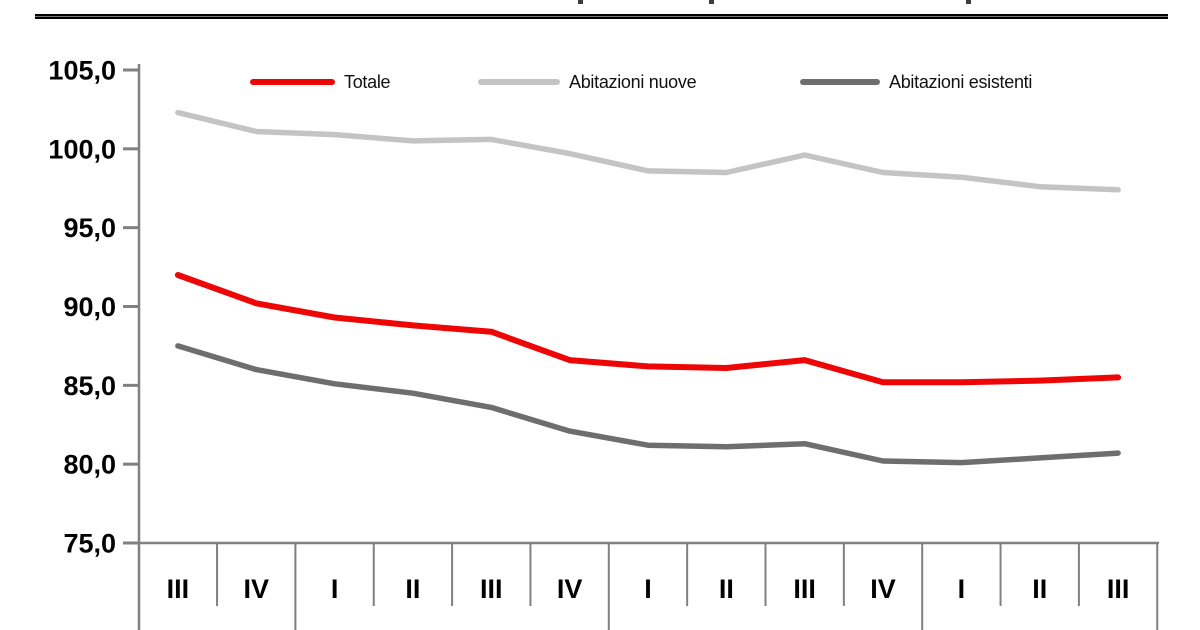 The width and height of the screenshot is (1200, 630). What do you see at coordinates (961, 81) in the screenshot?
I see `legend-label-abitazioni-esistenti: Abitazioni esistenti` at bounding box center [961, 81].